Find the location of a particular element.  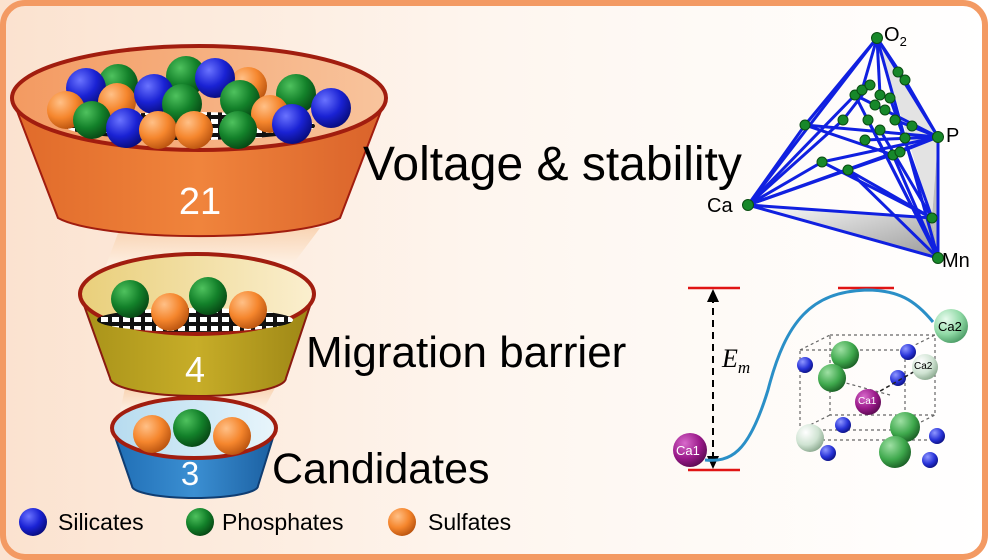

bowl-count-21: 21 is located at coordinates (200, 202).